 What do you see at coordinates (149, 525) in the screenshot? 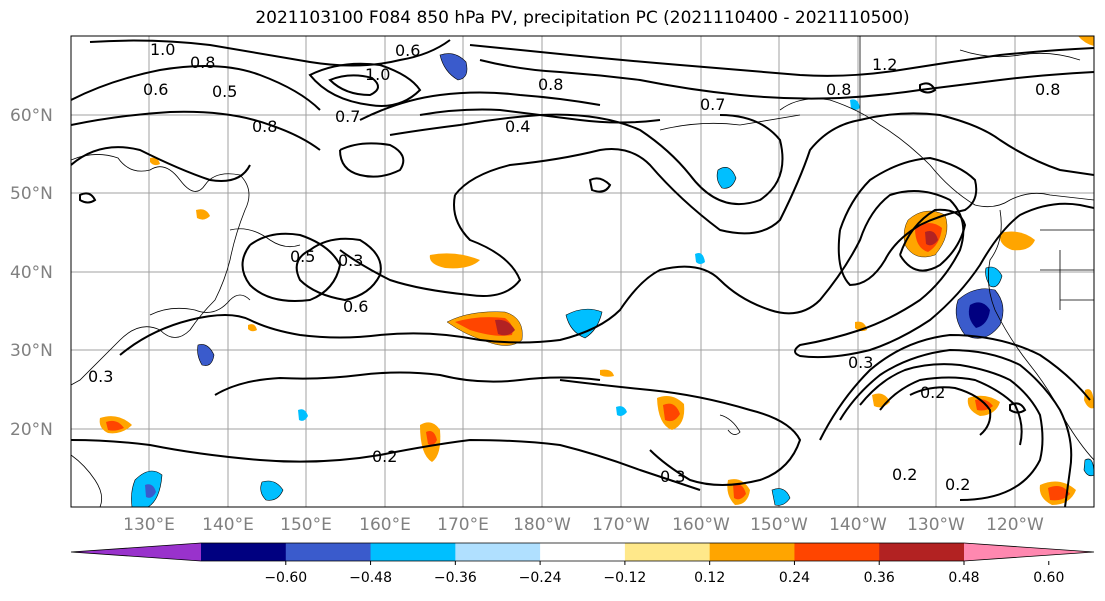
I see `lon-label: 130°E` at bounding box center [149, 525].